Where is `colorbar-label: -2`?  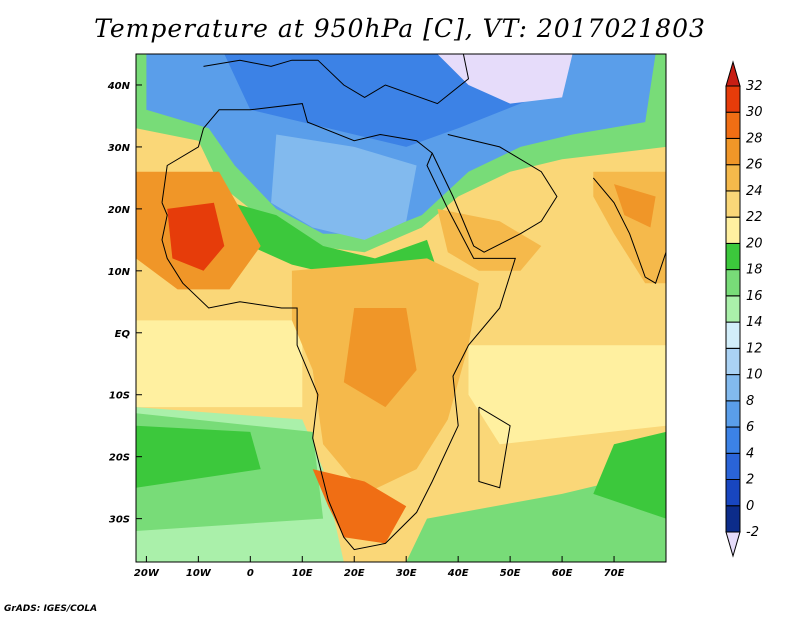 colorbar-label: -2 is located at coordinates (752, 532).